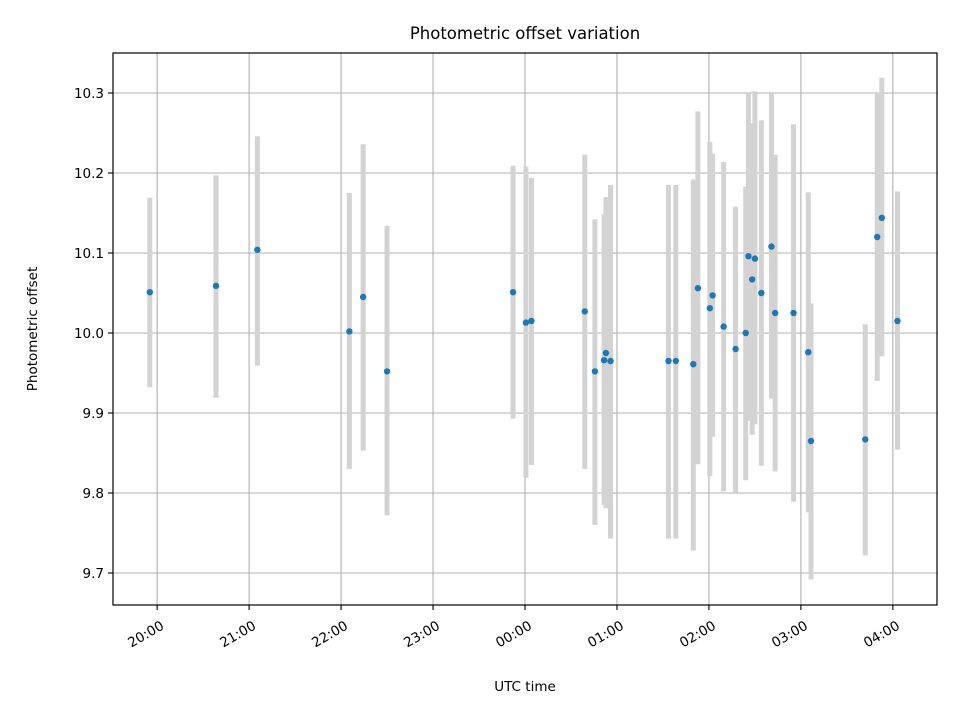 The width and height of the screenshot is (960, 720). Describe the element at coordinates (89, 94) in the screenshot. I see `y-tick-label: 10.3` at that location.